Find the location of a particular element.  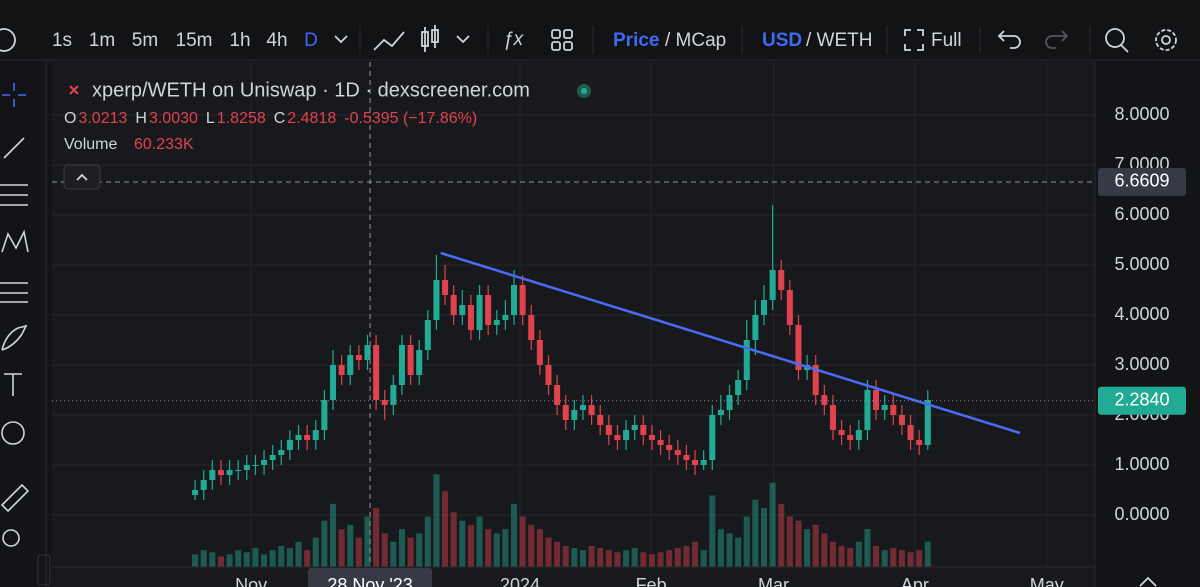

full-button: Full is located at coordinates (946, 40).